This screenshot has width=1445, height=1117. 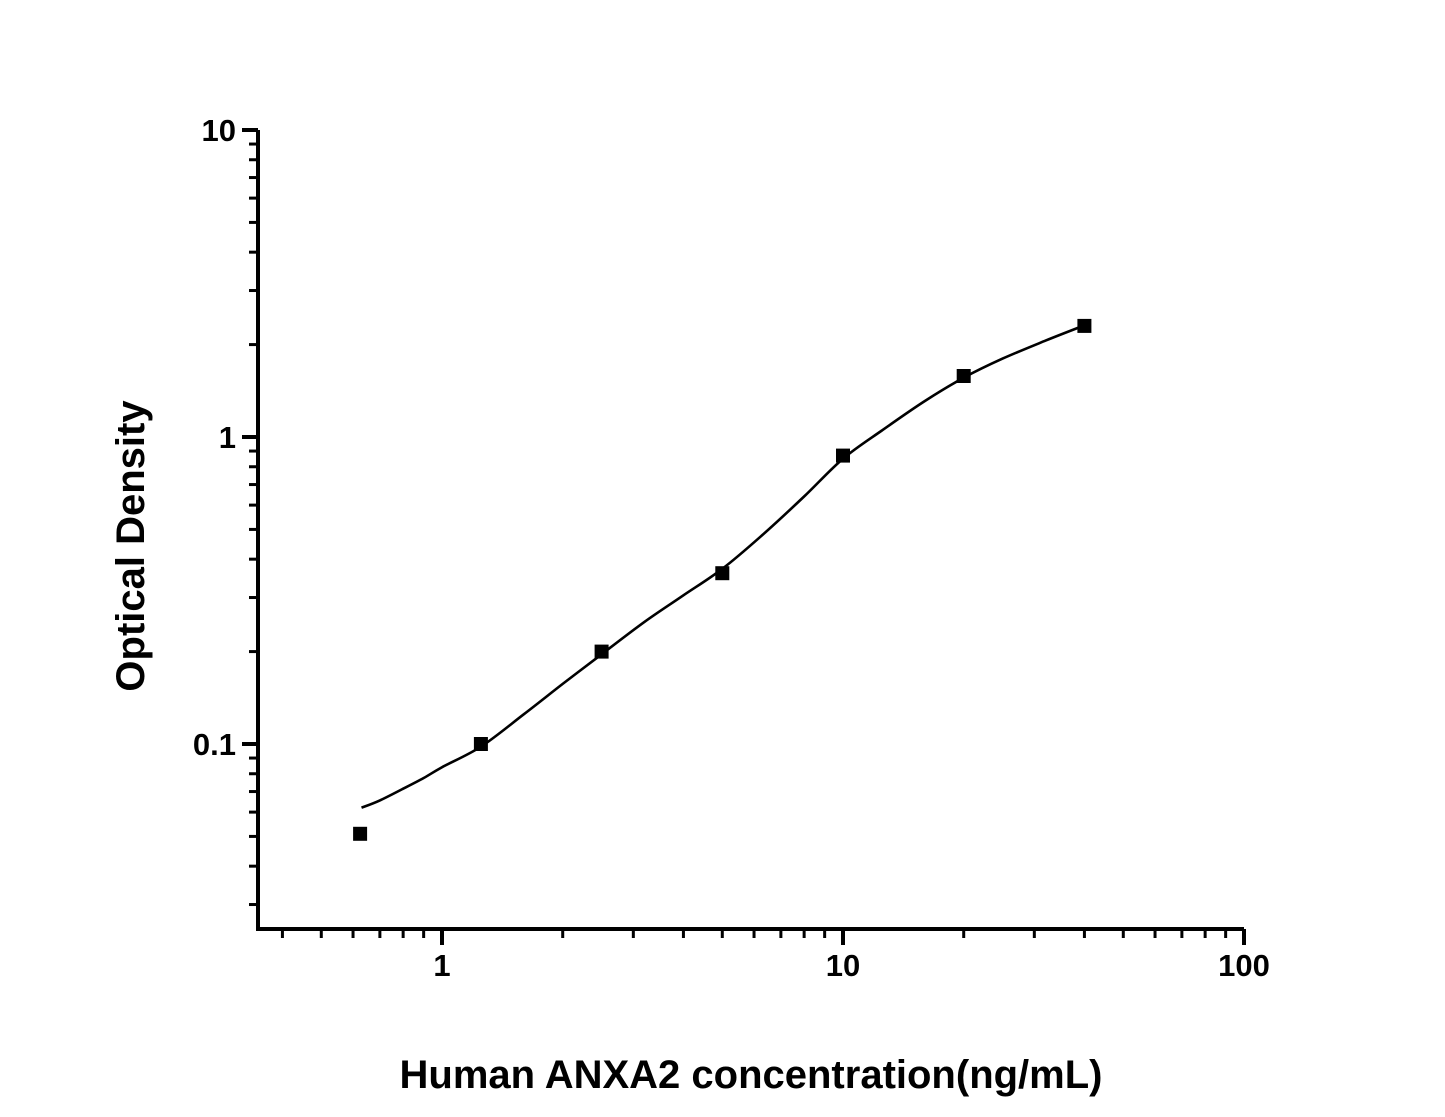 I want to click on x-tick-label: 100, so click(x=1244, y=965).